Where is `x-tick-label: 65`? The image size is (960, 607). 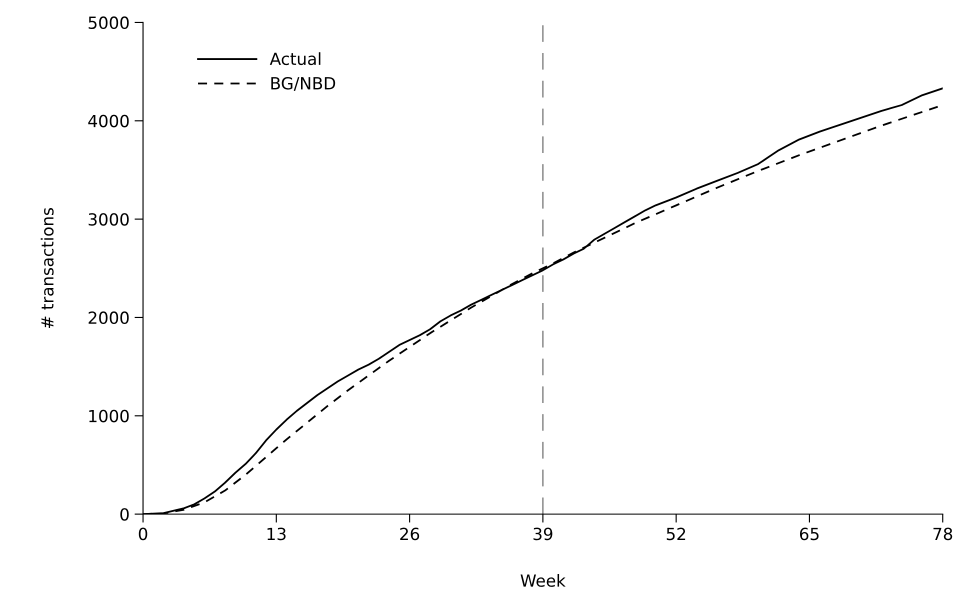 x-tick-label: 65 is located at coordinates (809, 534).